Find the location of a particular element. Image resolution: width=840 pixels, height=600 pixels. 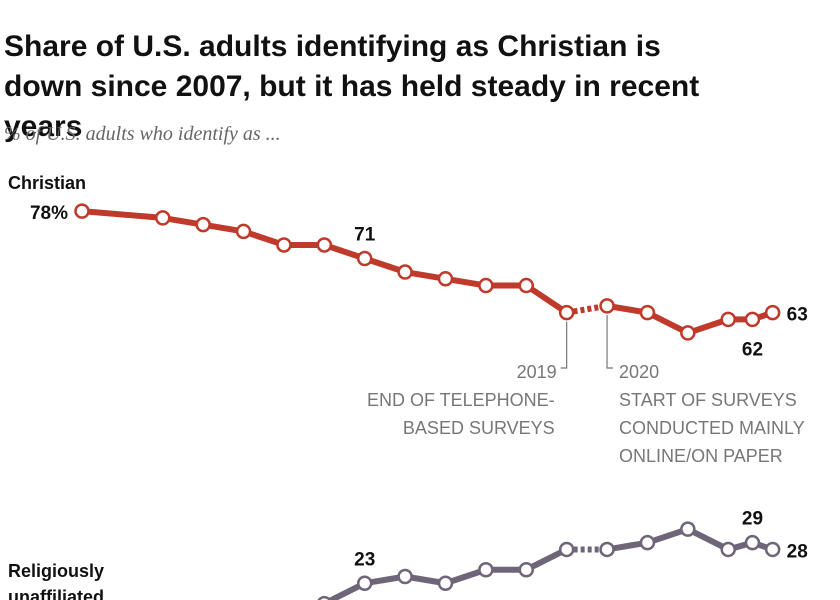

value-label: 63 is located at coordinates (797, 315).